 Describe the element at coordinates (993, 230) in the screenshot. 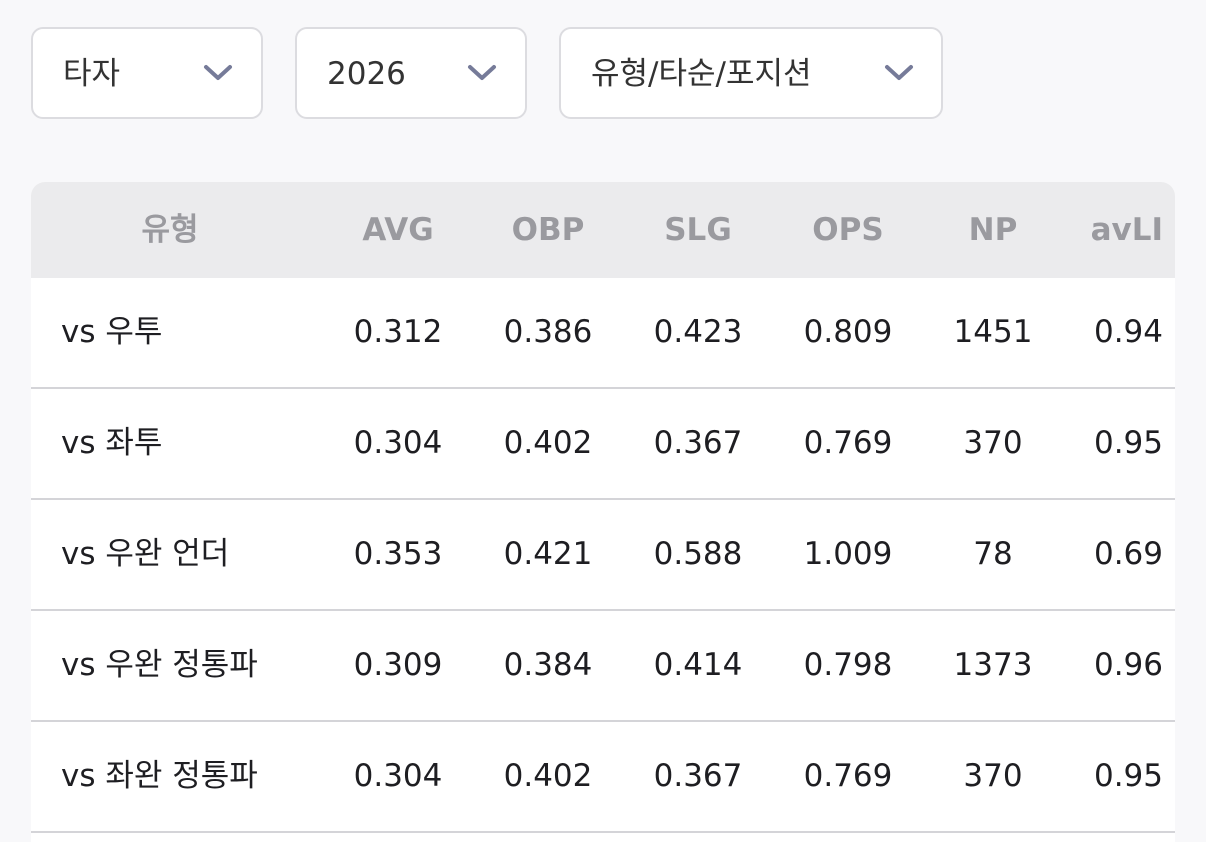

I see `header-cell: NP` at that location.